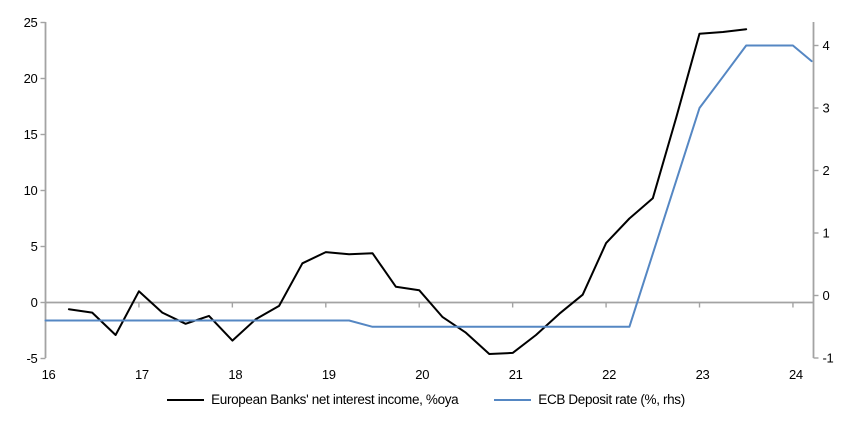  I want to click on left-axis-tick-label: 0, so click(34, 302).